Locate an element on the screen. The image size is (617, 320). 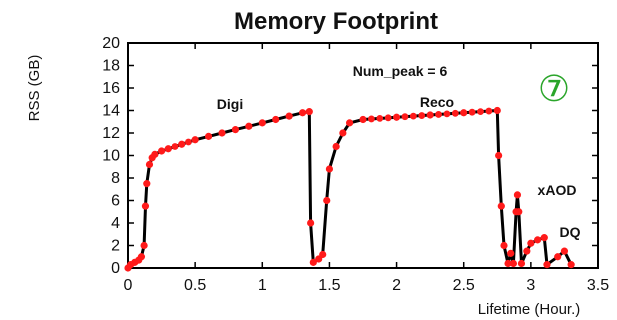
x-tick-label: 1.5 is located at coordinates (329, 285).